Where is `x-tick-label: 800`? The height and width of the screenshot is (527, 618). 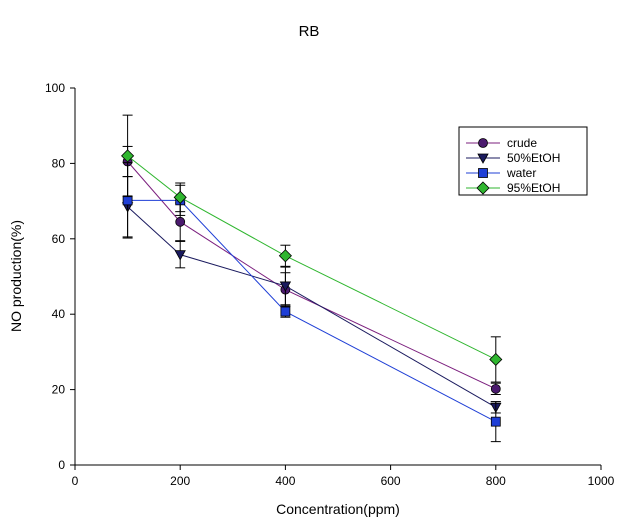
x-tick-label: 800 is located at coordinates (496, 481).